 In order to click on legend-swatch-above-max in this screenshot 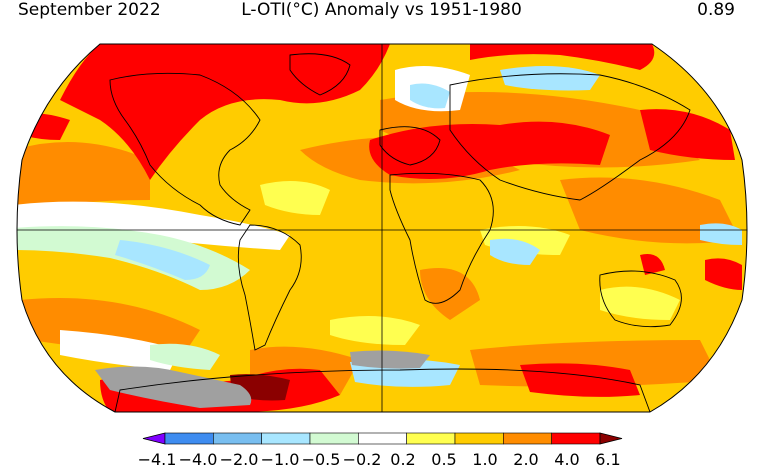, I will do `click(611, 438)`.